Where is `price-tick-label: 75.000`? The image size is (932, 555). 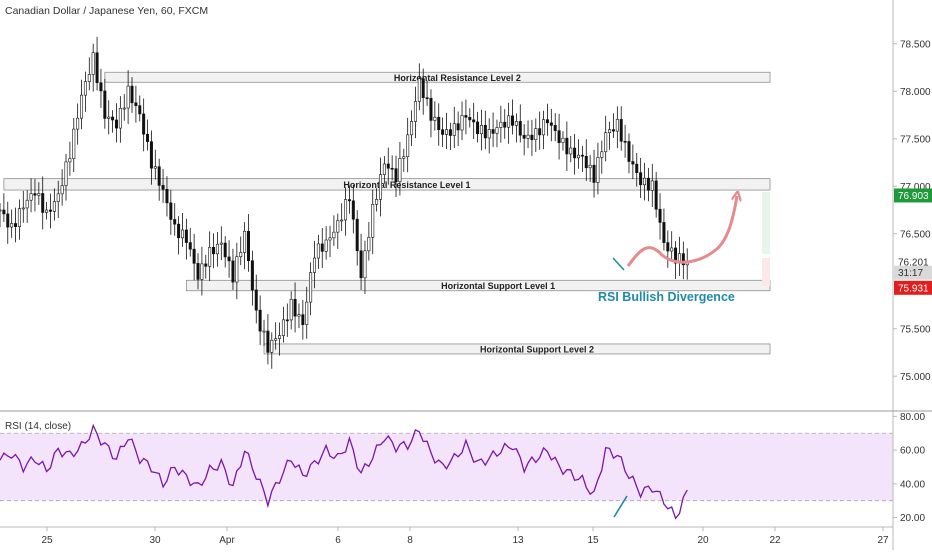
price-tick-label: 75.000 is located at coordinates (915, 377).